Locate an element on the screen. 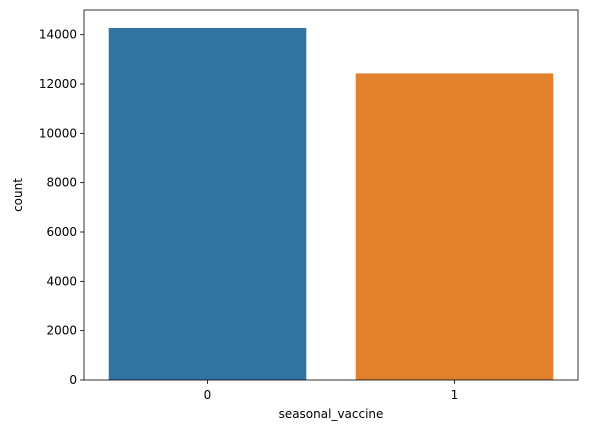  y-tick-label: 12000 is located at coordinates (58, 84).